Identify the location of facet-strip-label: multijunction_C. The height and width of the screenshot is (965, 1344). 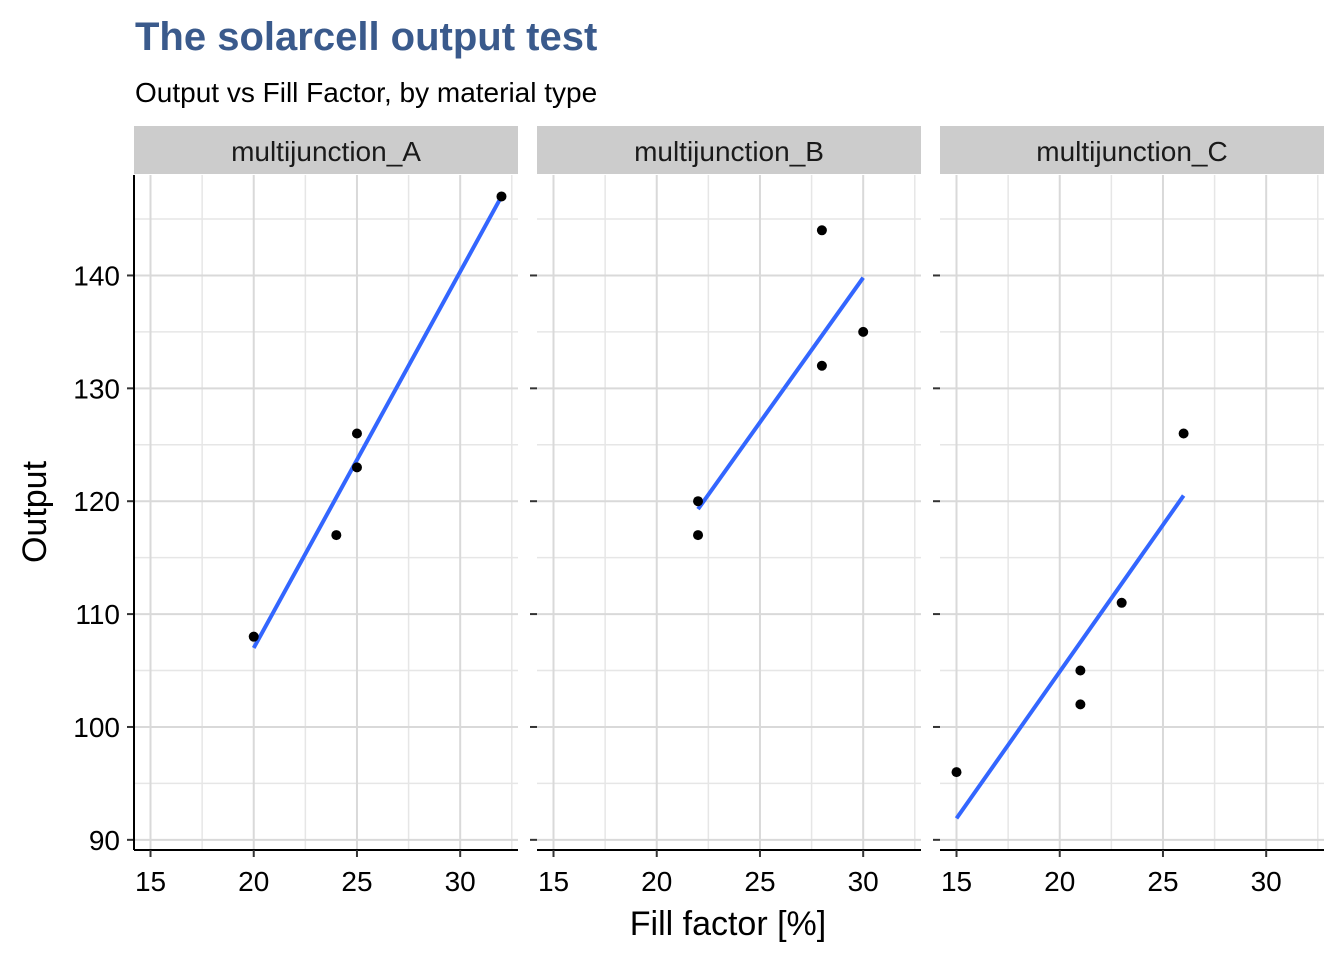
(1131, 151).